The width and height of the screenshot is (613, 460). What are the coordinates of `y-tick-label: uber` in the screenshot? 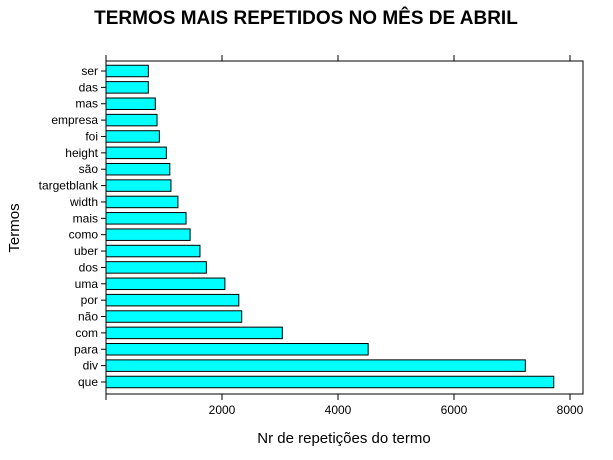 It's located at (86, 251).